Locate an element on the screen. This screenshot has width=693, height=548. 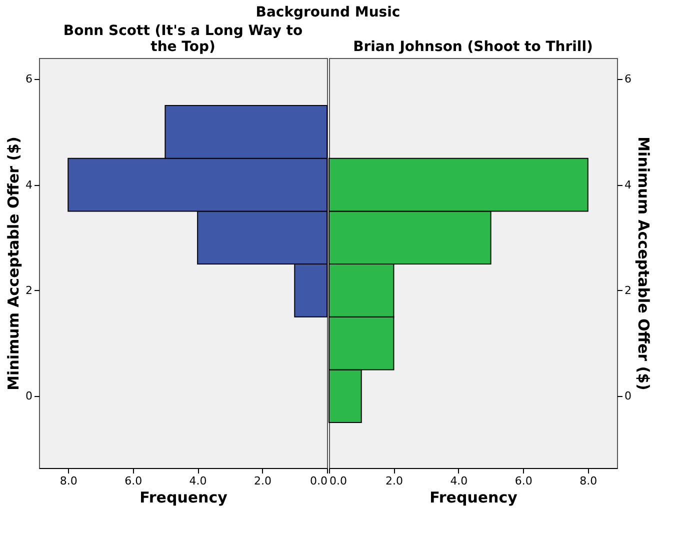
chart-title: Bonn Scott (It's a Long Way to the Top) is located at coordinates (183, 39).